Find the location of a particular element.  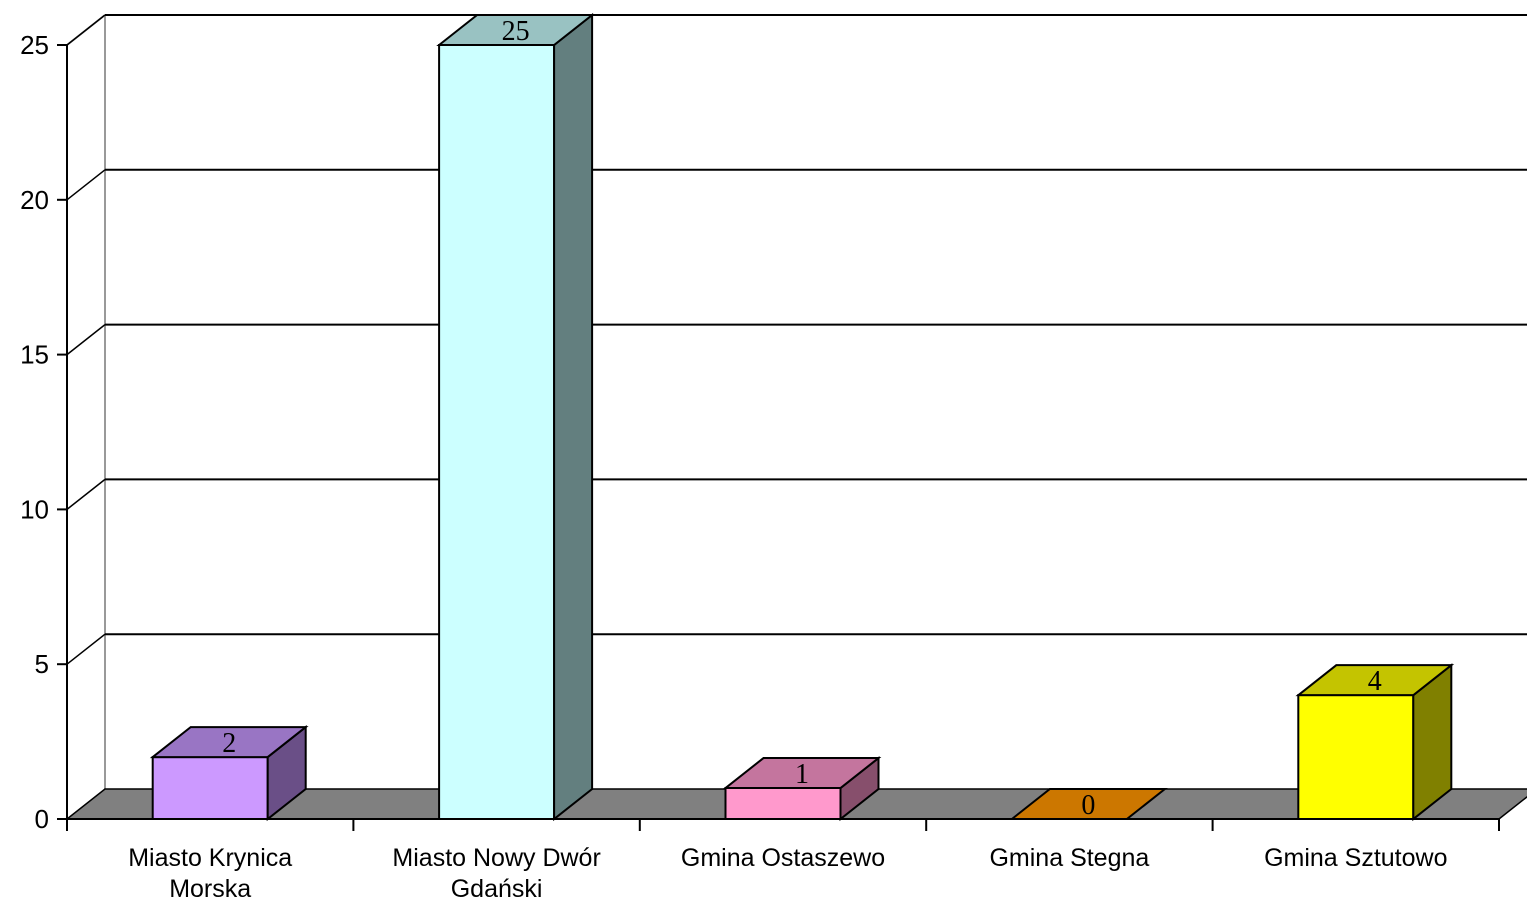

y-tick-label: 15 is located at coordinates (34, 355).